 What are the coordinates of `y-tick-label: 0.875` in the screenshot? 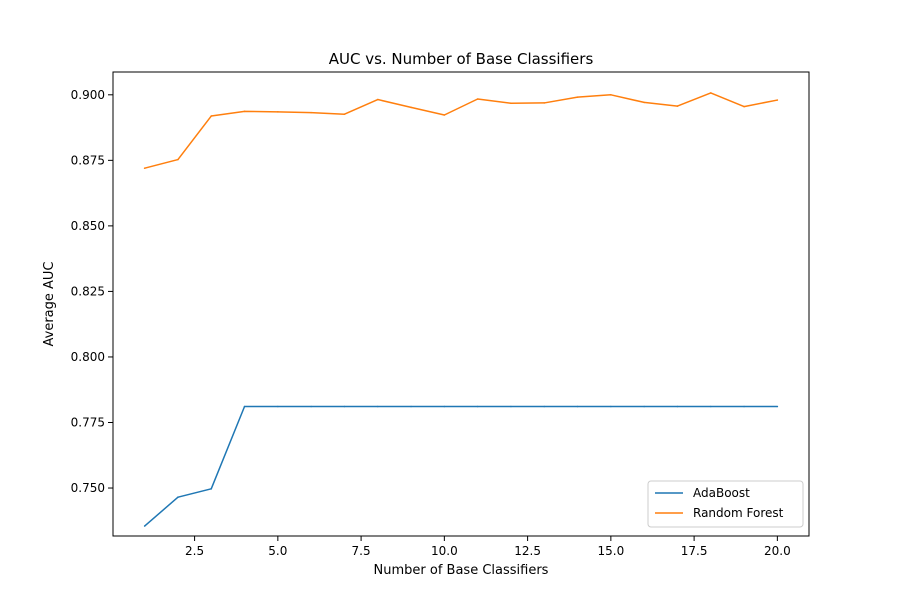 It's located at (88, 160).